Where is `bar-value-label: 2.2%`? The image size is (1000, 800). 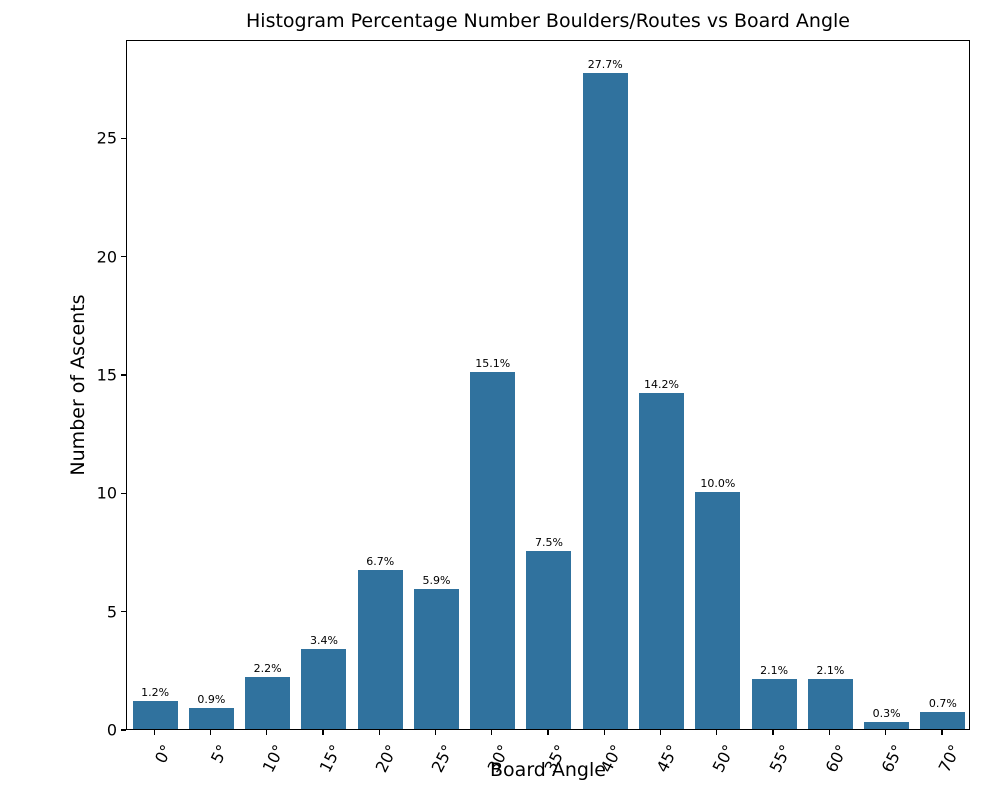
bar-value-label: 2.2% is located at coordinates (267, 668).